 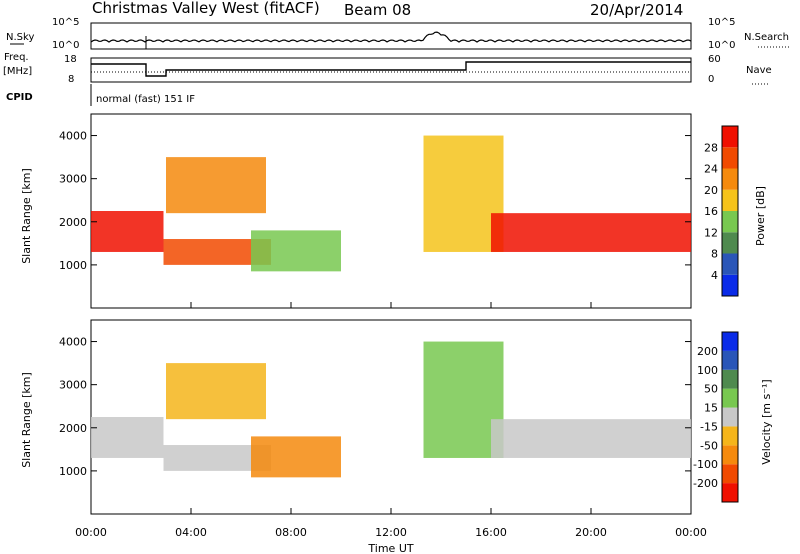 I want to click on velocity-colorbar-tick-label: -100, so click(x=705, y=464).